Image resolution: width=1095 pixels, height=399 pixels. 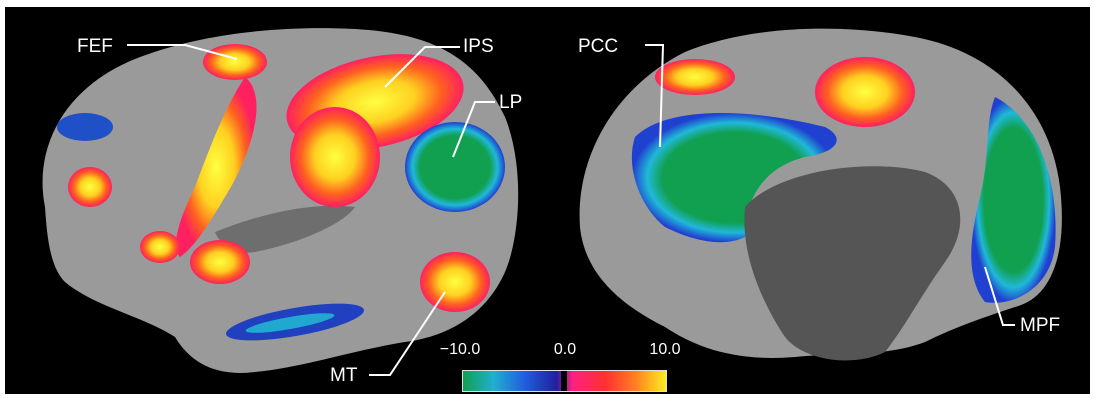 What do you see at coordinates (95, 46) in the screenshot?
I see `fef-label: FEF` at bounding box center [95, 46].